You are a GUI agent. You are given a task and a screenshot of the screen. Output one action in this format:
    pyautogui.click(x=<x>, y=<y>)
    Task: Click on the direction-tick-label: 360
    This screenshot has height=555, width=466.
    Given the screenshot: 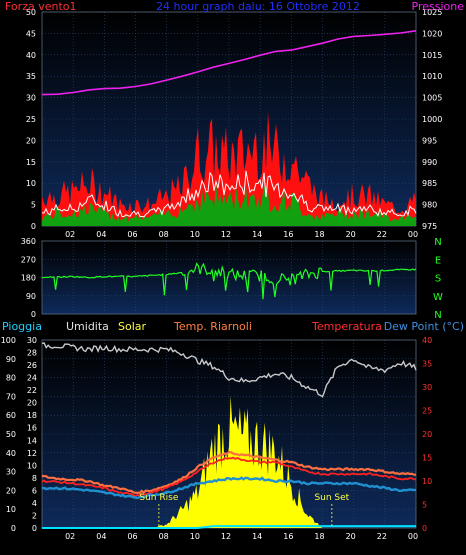 What is the action you would take?
    pyautogui.click(x=28, y=241)
    